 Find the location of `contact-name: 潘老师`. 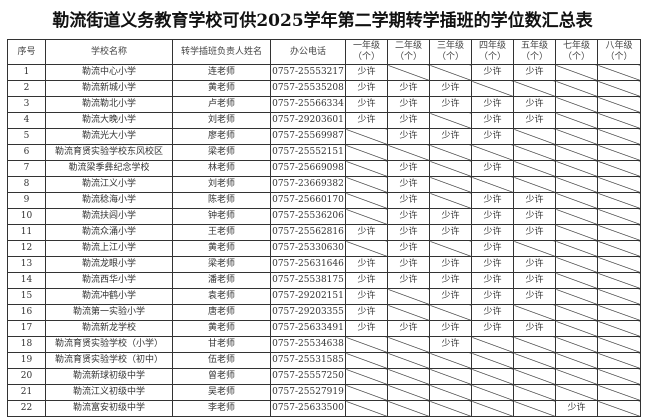

contact-name: 潘老师 is located at coordinates (221, 280).